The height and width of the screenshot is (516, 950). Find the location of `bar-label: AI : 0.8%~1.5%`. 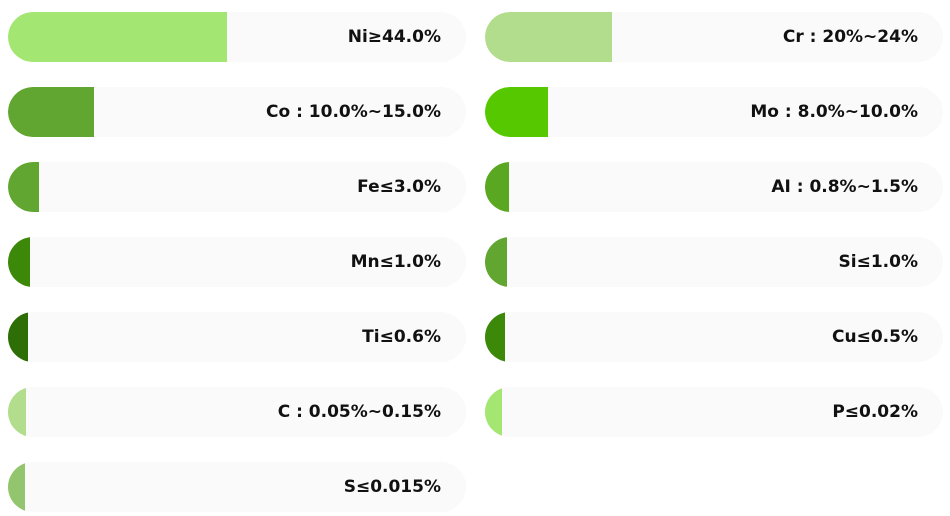

bar-label: AI : 0.8%~1.5% is located at coordinates (844, 187).